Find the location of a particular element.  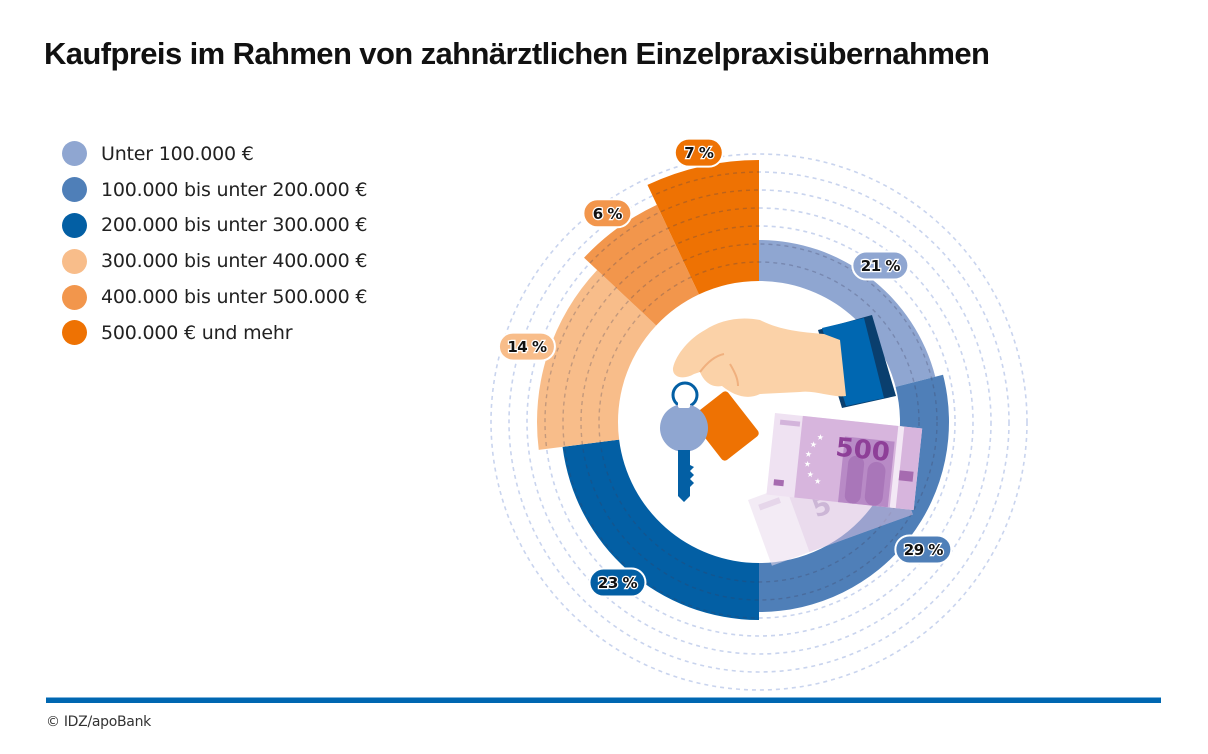

legend-item: 500.000 € und mehr is located at coordinates (214, 333).